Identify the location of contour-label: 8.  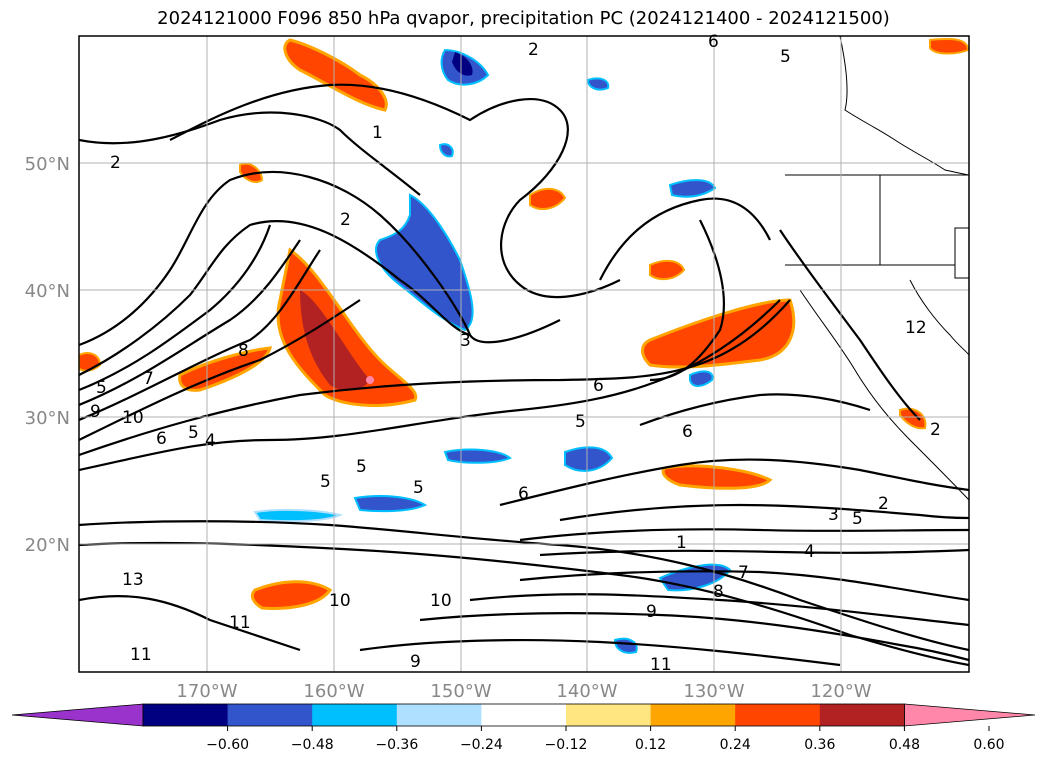
(243, 351).